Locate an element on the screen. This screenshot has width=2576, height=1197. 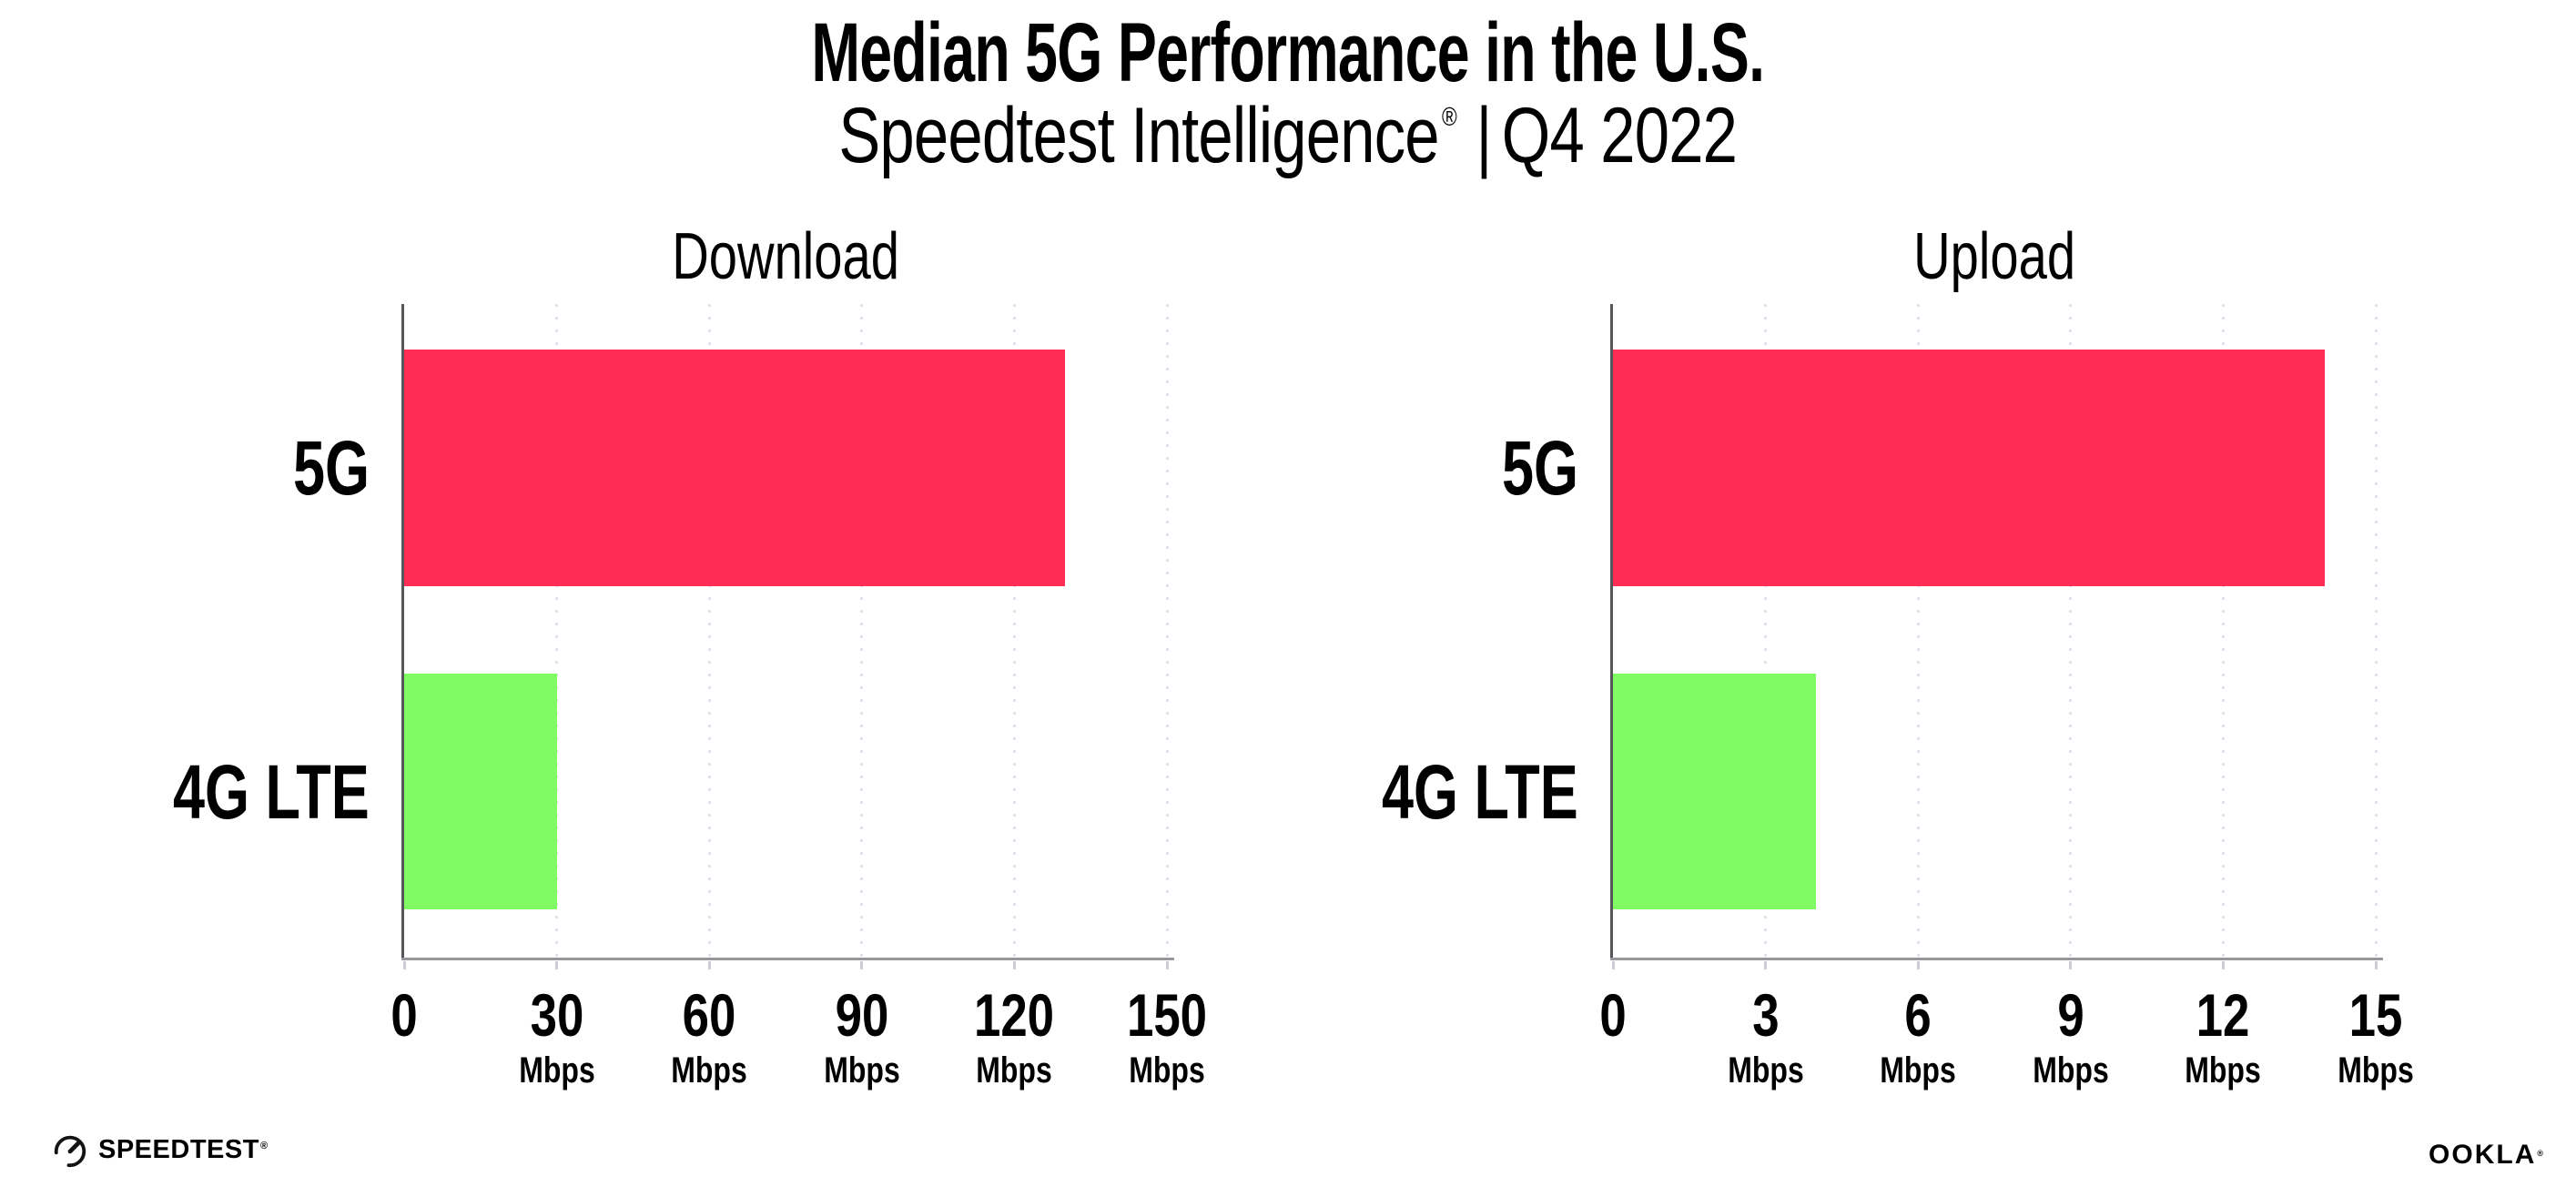
x-tick-label-text: 30 Mbps is located at coordinates (557, 1037).